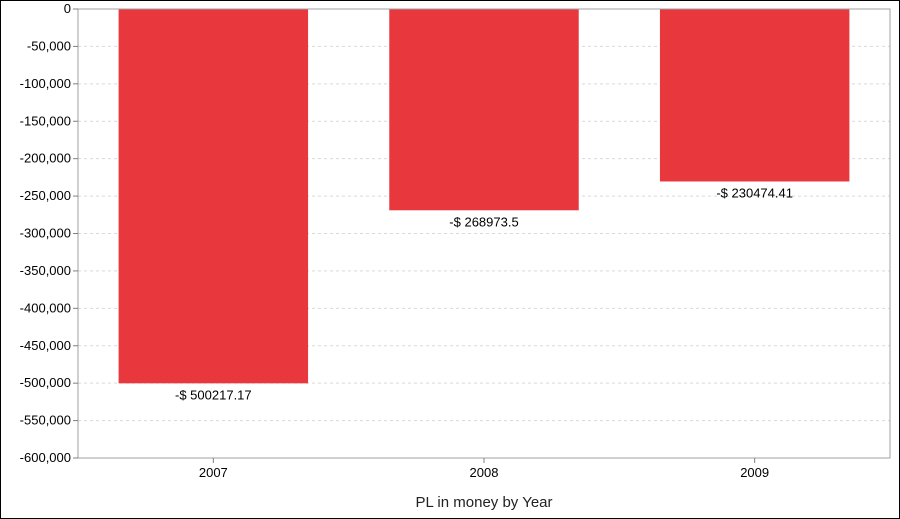 This screenshot has width=900, height=519. I want to click on x-axis-ticks: 2007 2008 2009, so click(484, 469).